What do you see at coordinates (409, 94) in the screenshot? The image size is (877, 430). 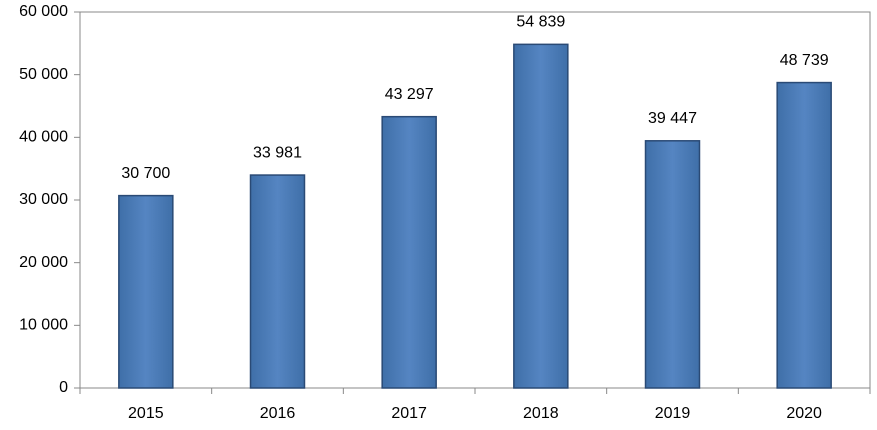 I see `value-label: 43 297` at bounding box center [409, 94].